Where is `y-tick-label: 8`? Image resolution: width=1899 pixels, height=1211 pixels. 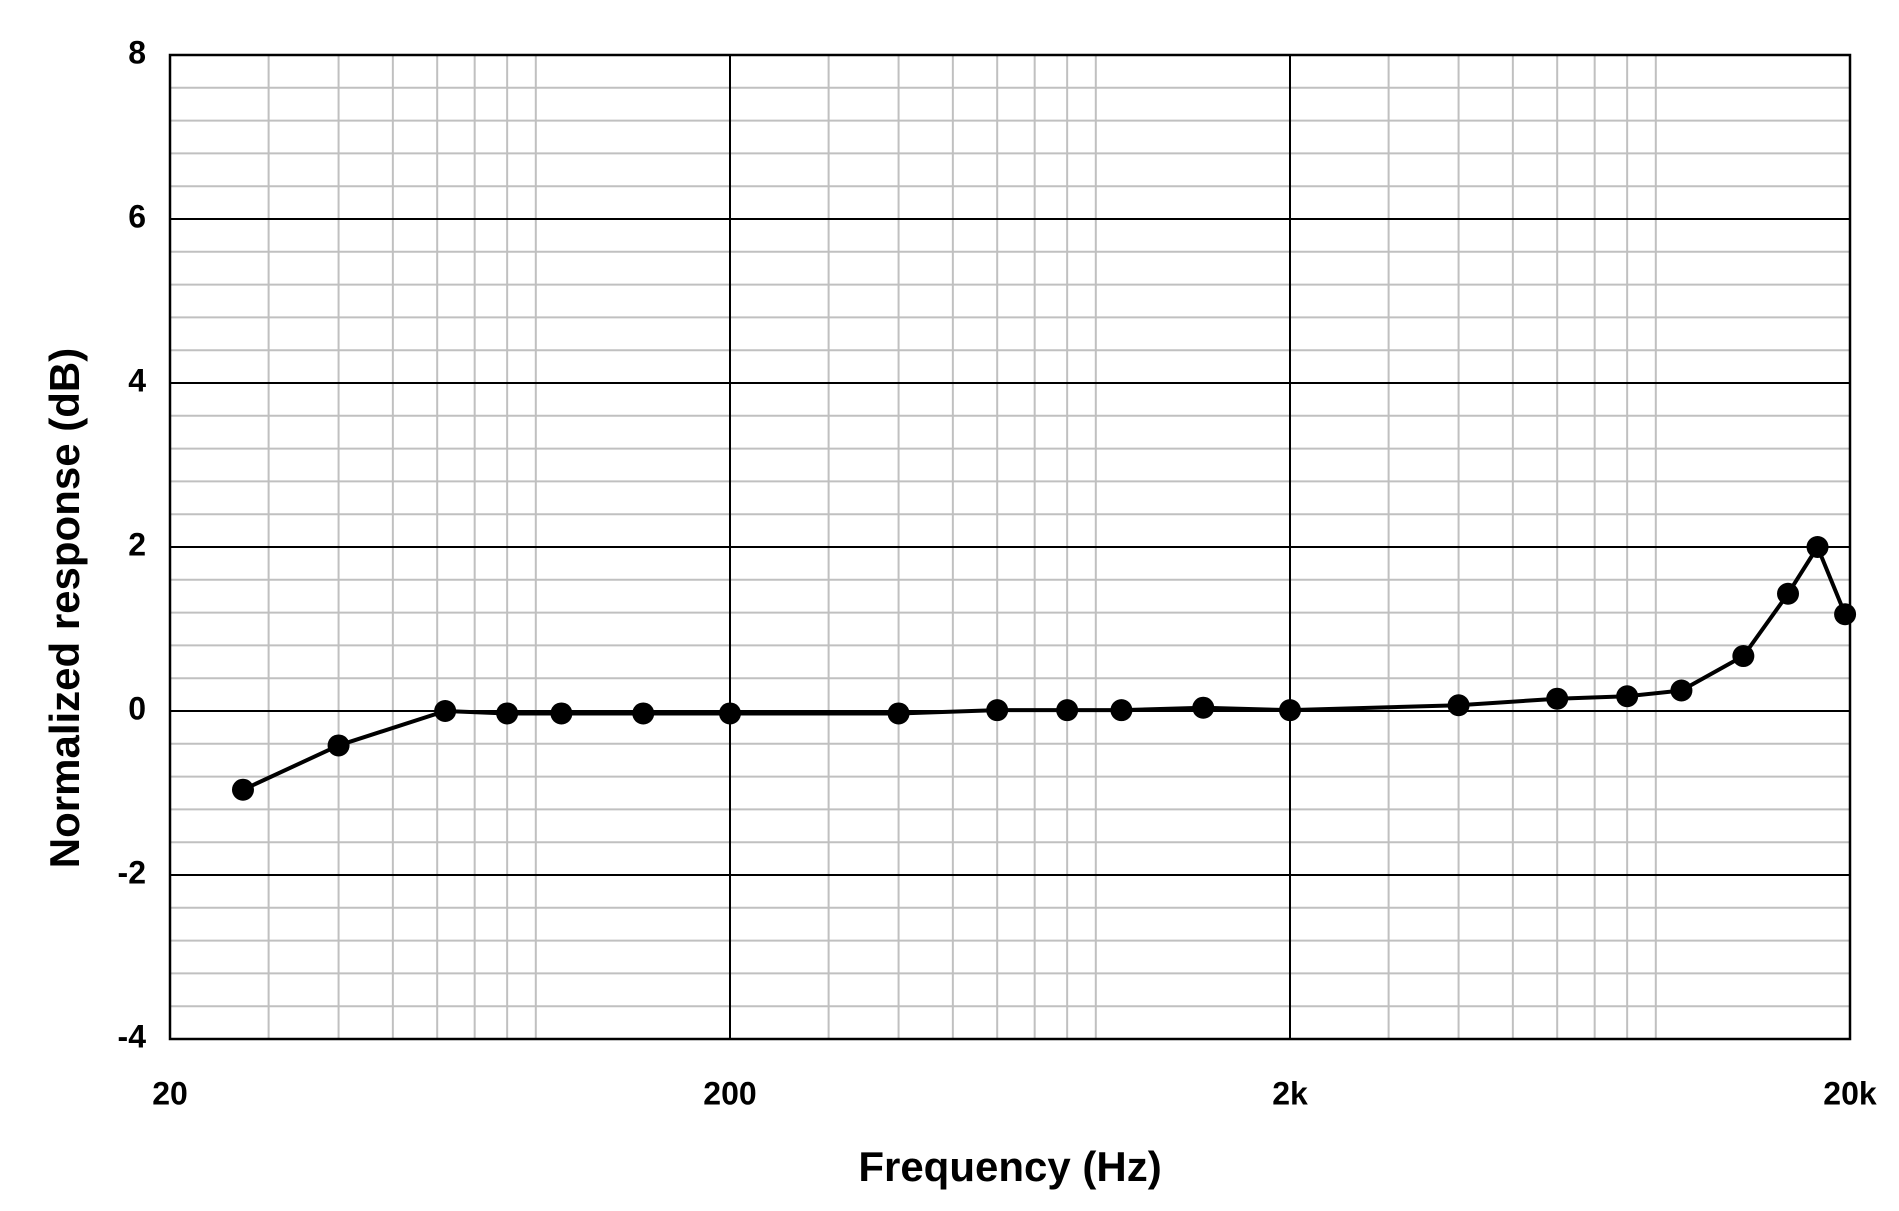 y-tick-label: 8 is located at coordinates (137, 52).